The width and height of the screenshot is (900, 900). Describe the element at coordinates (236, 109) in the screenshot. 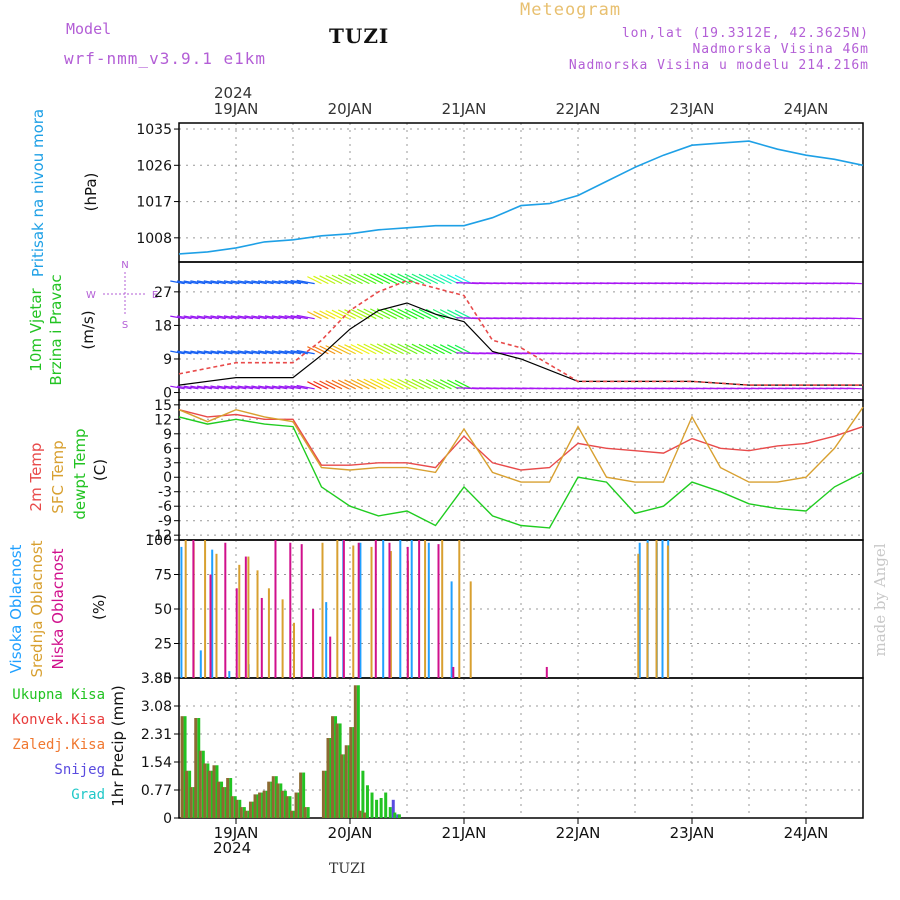

I see `day-label-top: 19JAN` at that location.